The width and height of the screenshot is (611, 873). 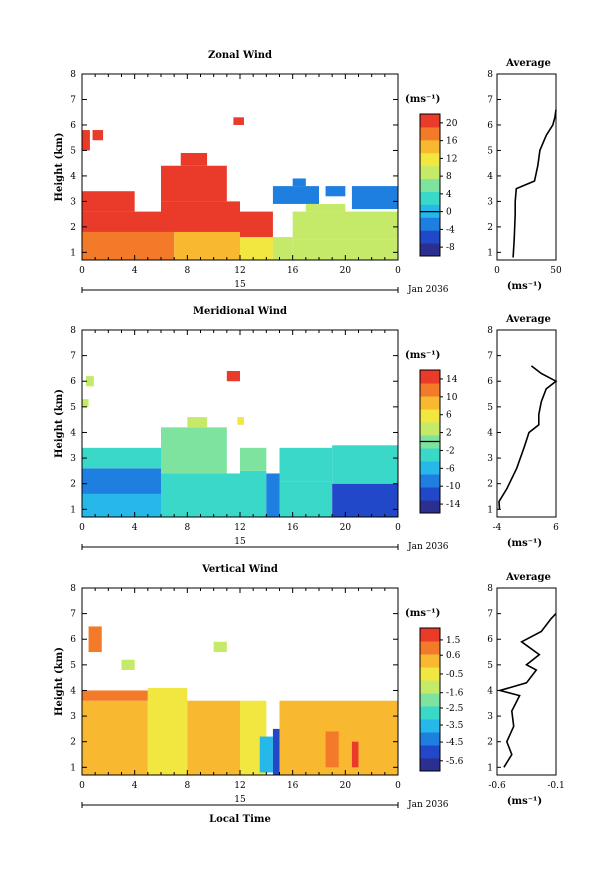 What do you see at coordinates (452, 124) in the screenshot?
I see `colorbar-tick-label: 20` at bounding box center [452, 124].